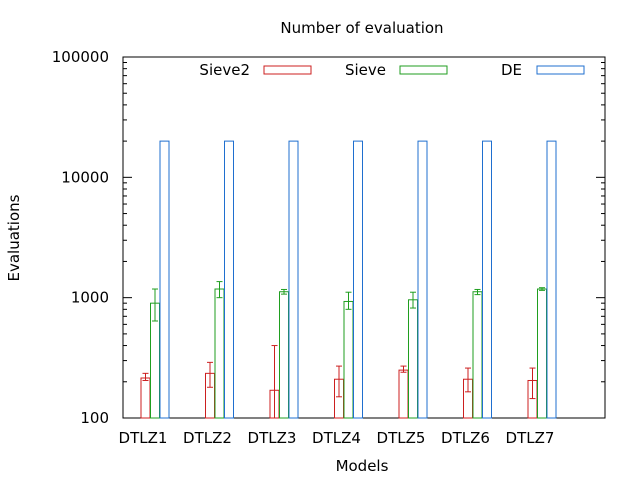  Describe the element at coordinates (272, 438) in the screenshot. I see `x-tick-label: DTLZ3` at that location.